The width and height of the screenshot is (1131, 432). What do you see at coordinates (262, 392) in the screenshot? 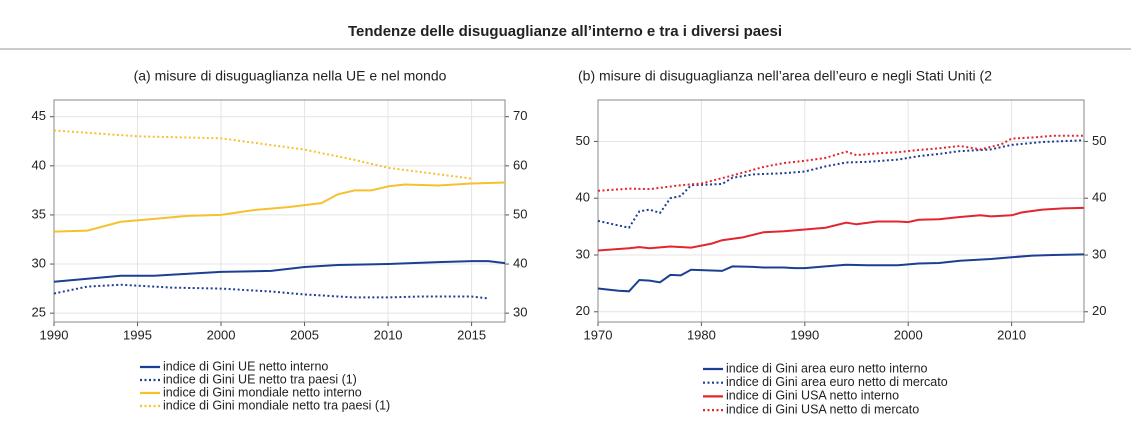
I see `legend-label: indice di Gini mondiale netto interno` at bounding box center [262, 392].